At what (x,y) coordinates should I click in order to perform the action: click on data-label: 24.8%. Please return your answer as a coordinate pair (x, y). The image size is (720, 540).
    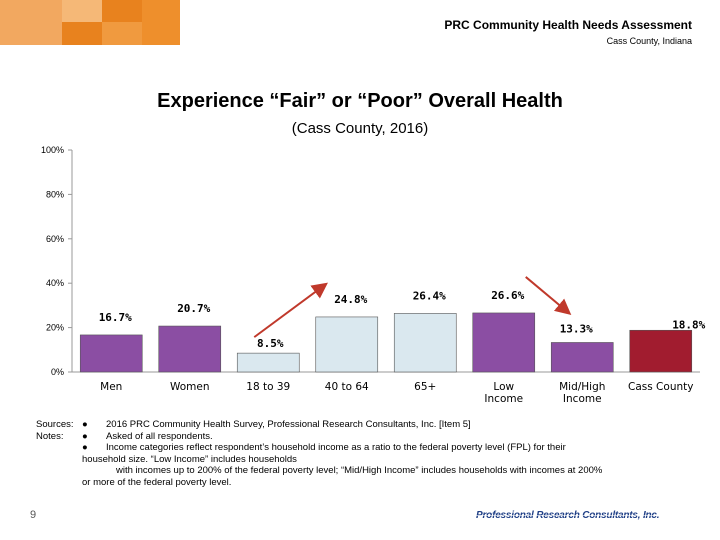
    Looking at the image, I should click on (350, 299).